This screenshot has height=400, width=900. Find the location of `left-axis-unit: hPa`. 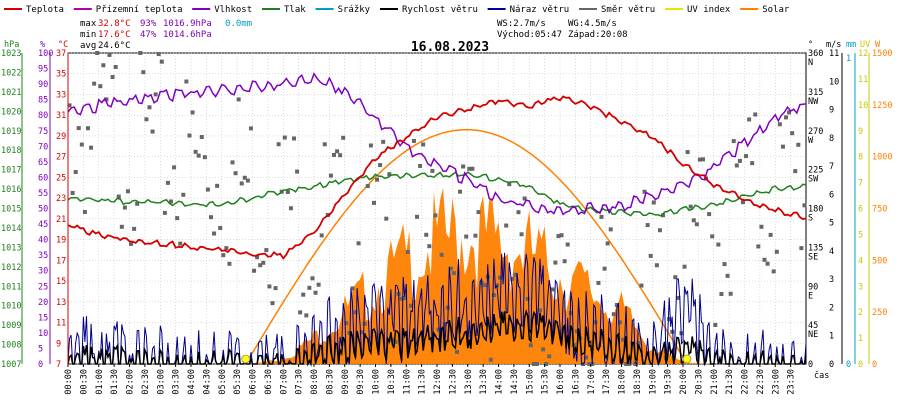

left-axis-unit: hPa is located at coordinates (11, 45).